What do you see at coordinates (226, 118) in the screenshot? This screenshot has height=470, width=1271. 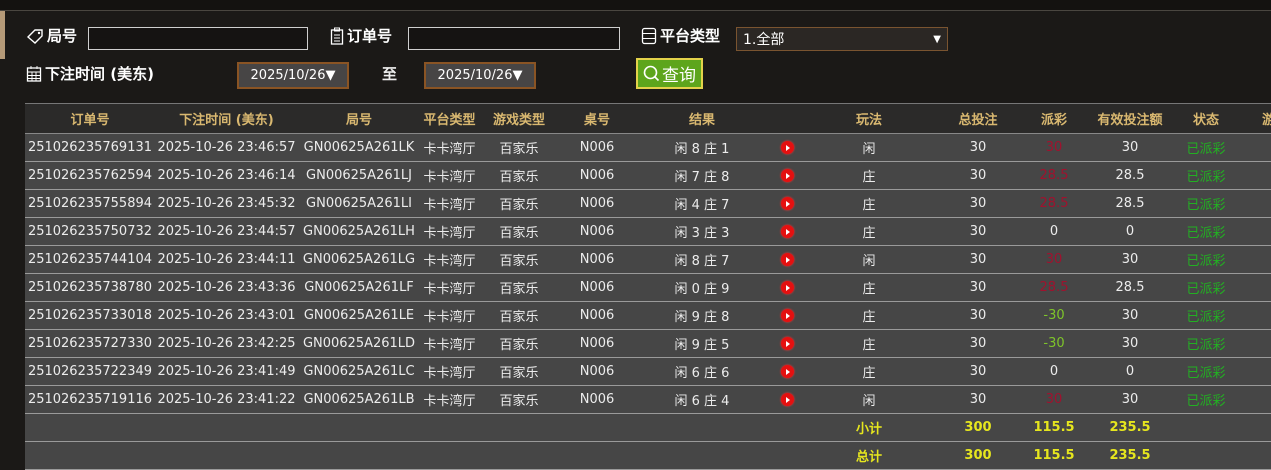 I see `column-header: 下注时间 (美东)` at bounding box center [226, 118].